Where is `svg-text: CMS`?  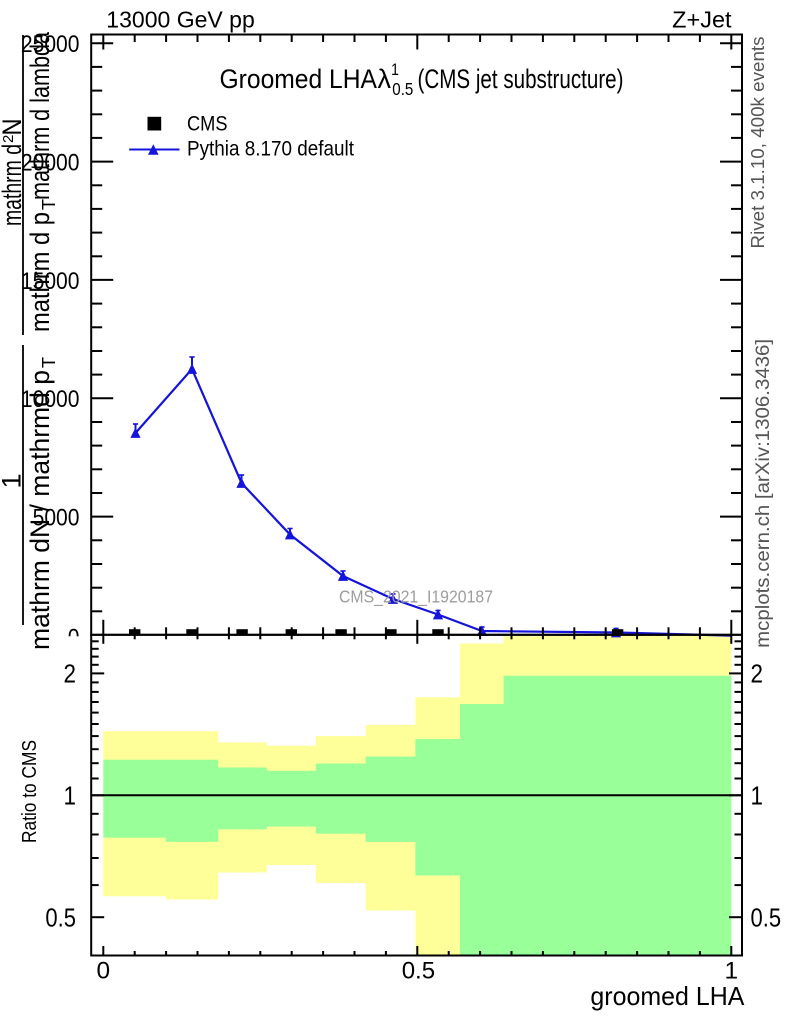
svg-text: CMS is located at coordinates (207, 124).